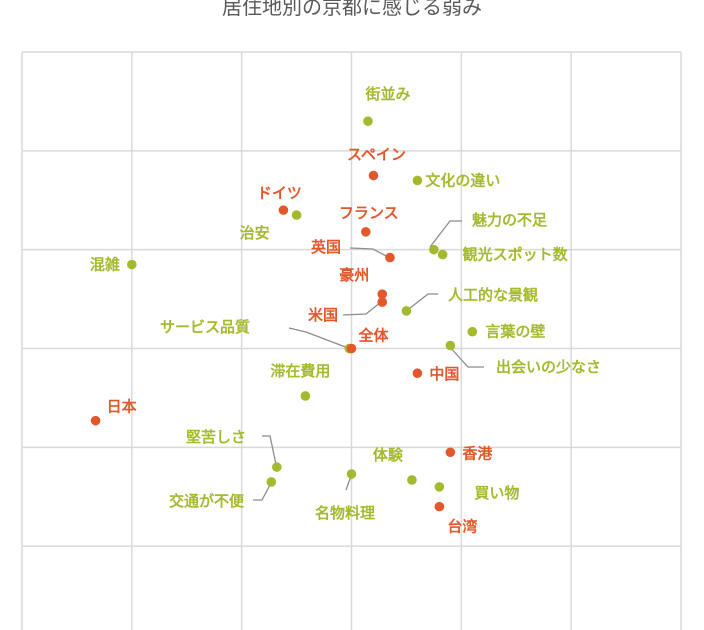 This screenshot has width=704, height=630. I want to click on item-label: 名物料理, so click(345, 513).